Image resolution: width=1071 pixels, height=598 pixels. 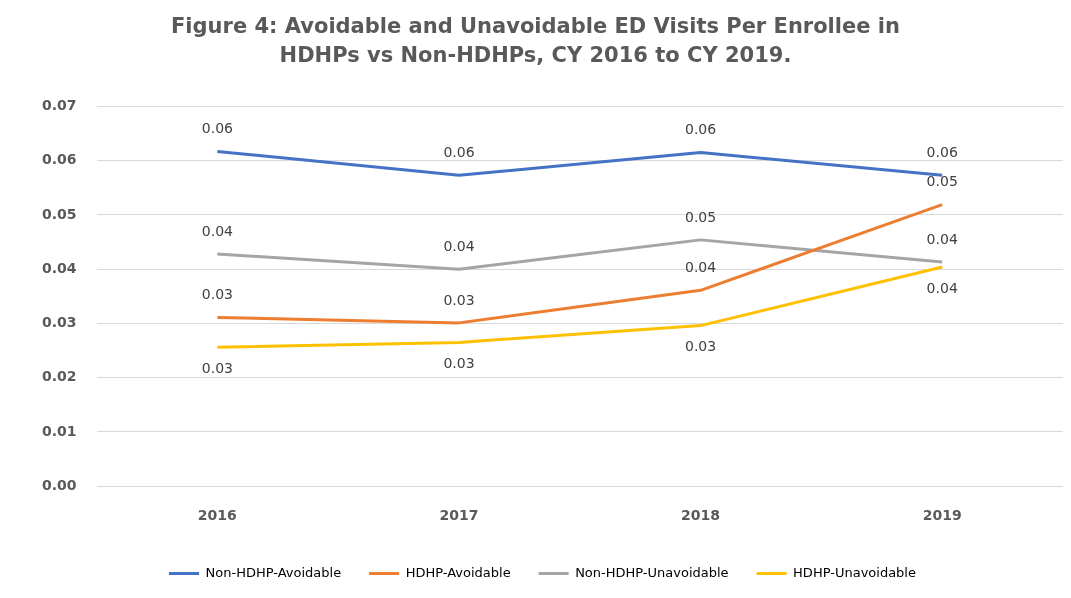 I want to click on legend-label: HDHP-Unavoidable, so click(x=854, y=572).